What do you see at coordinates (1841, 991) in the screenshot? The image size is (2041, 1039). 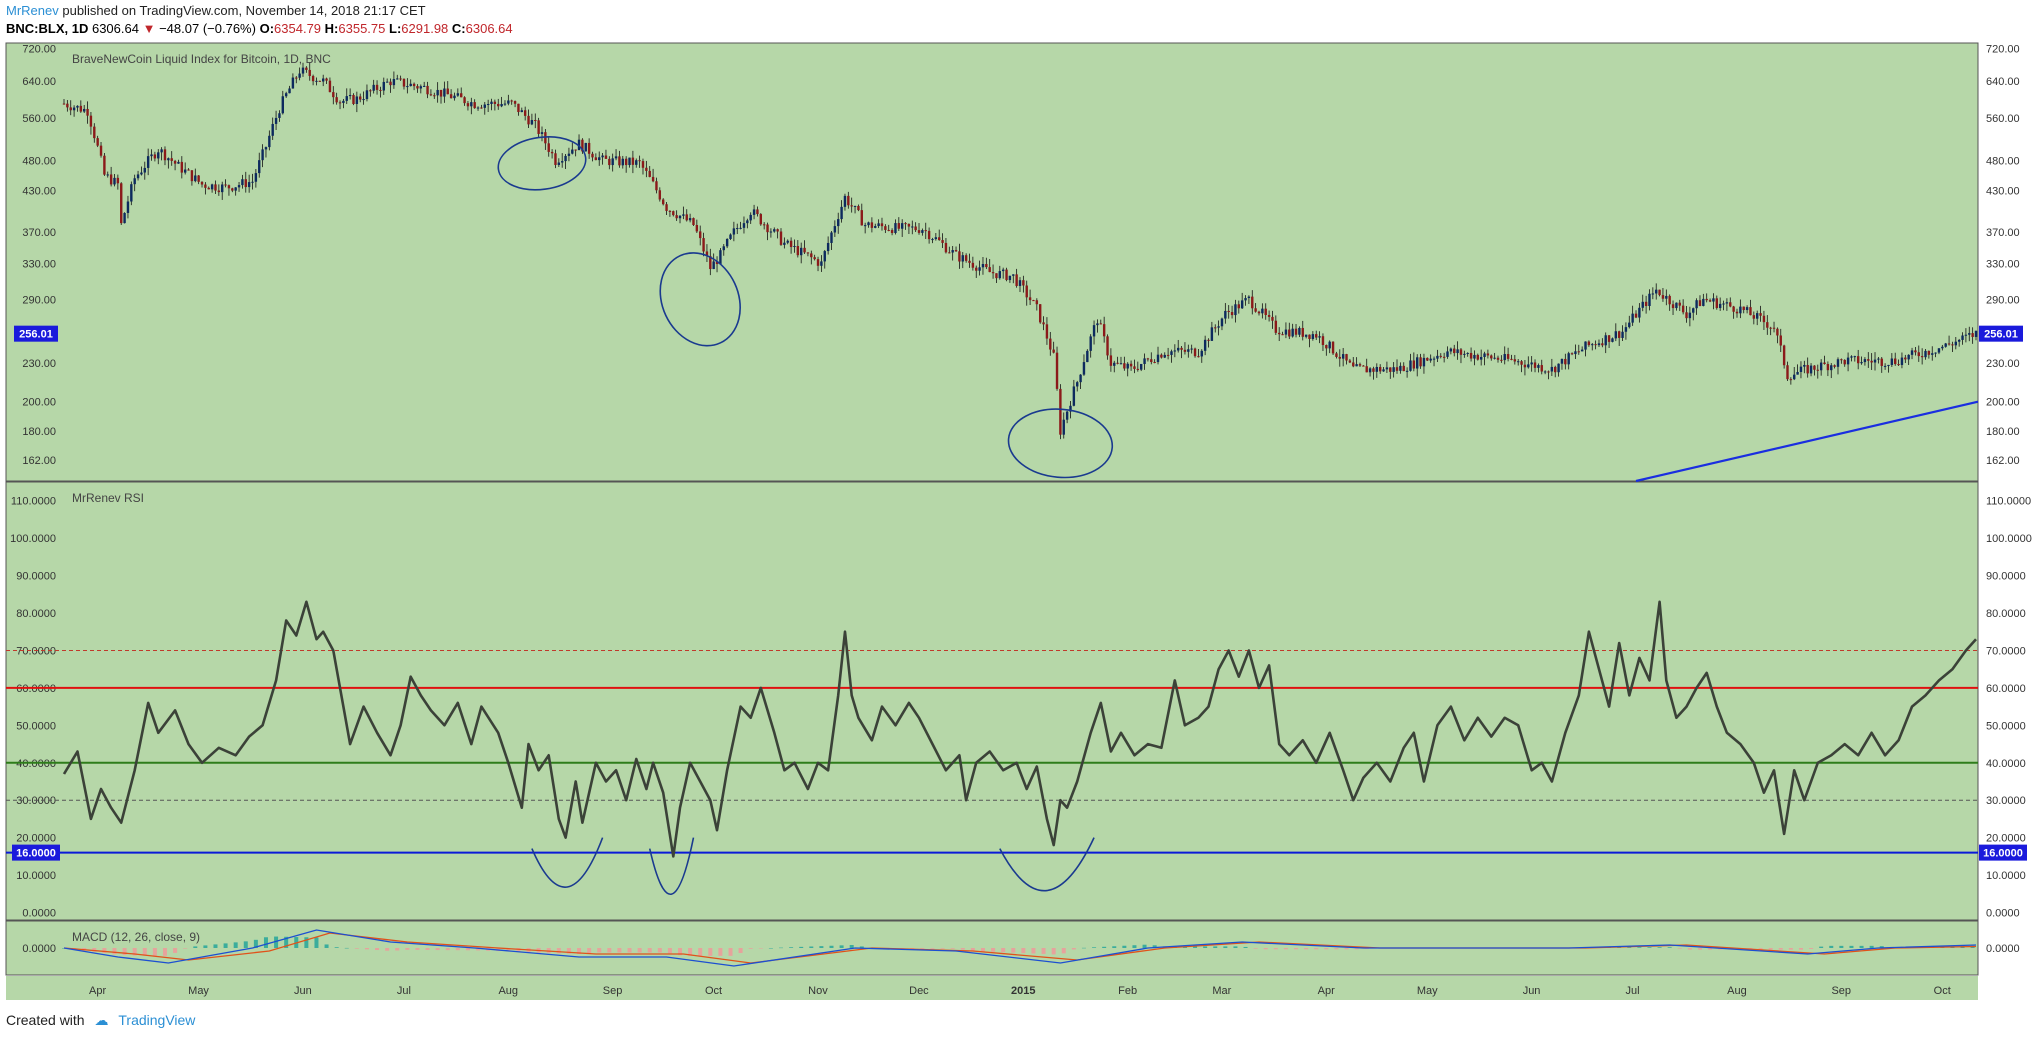 I see `time-axis-label: Sep` at bounding box center [1841, 991].